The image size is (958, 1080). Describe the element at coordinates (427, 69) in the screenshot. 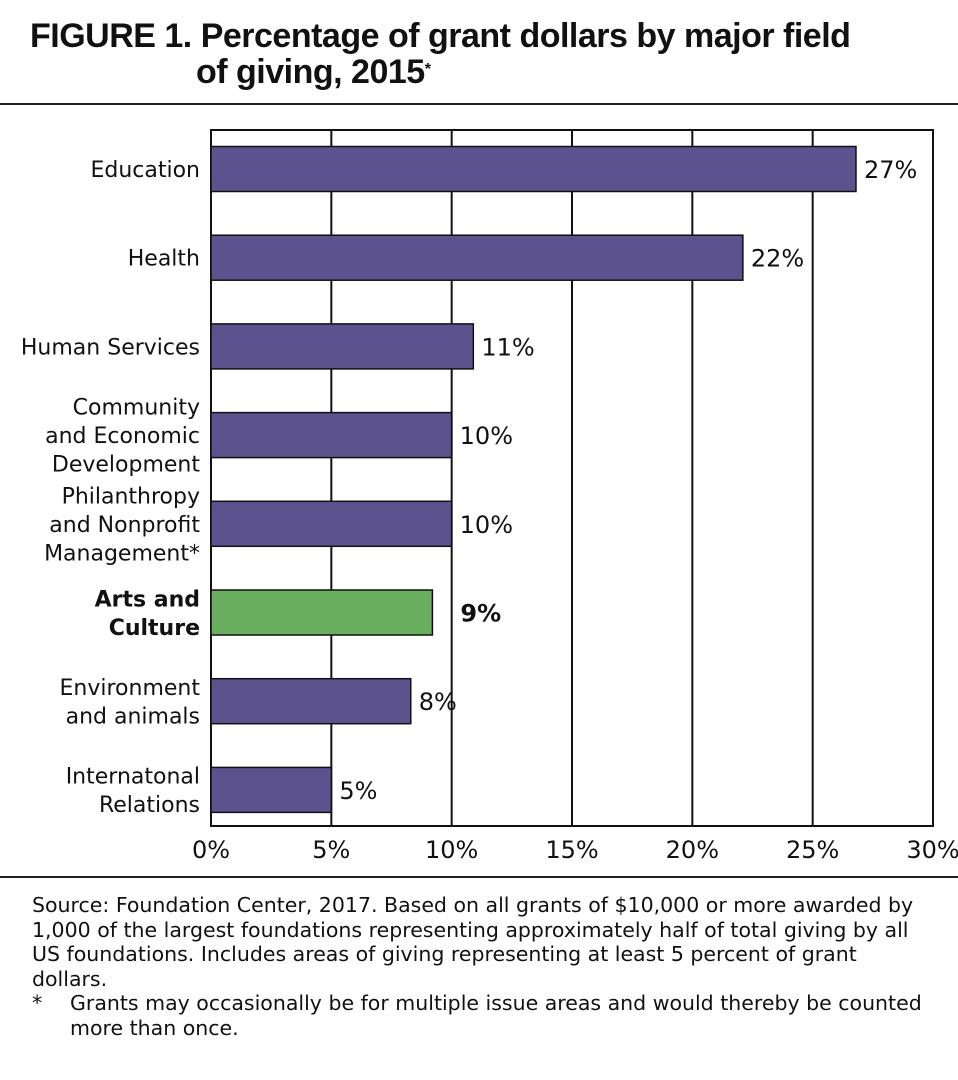

I see `title-superscript: *` at that location.